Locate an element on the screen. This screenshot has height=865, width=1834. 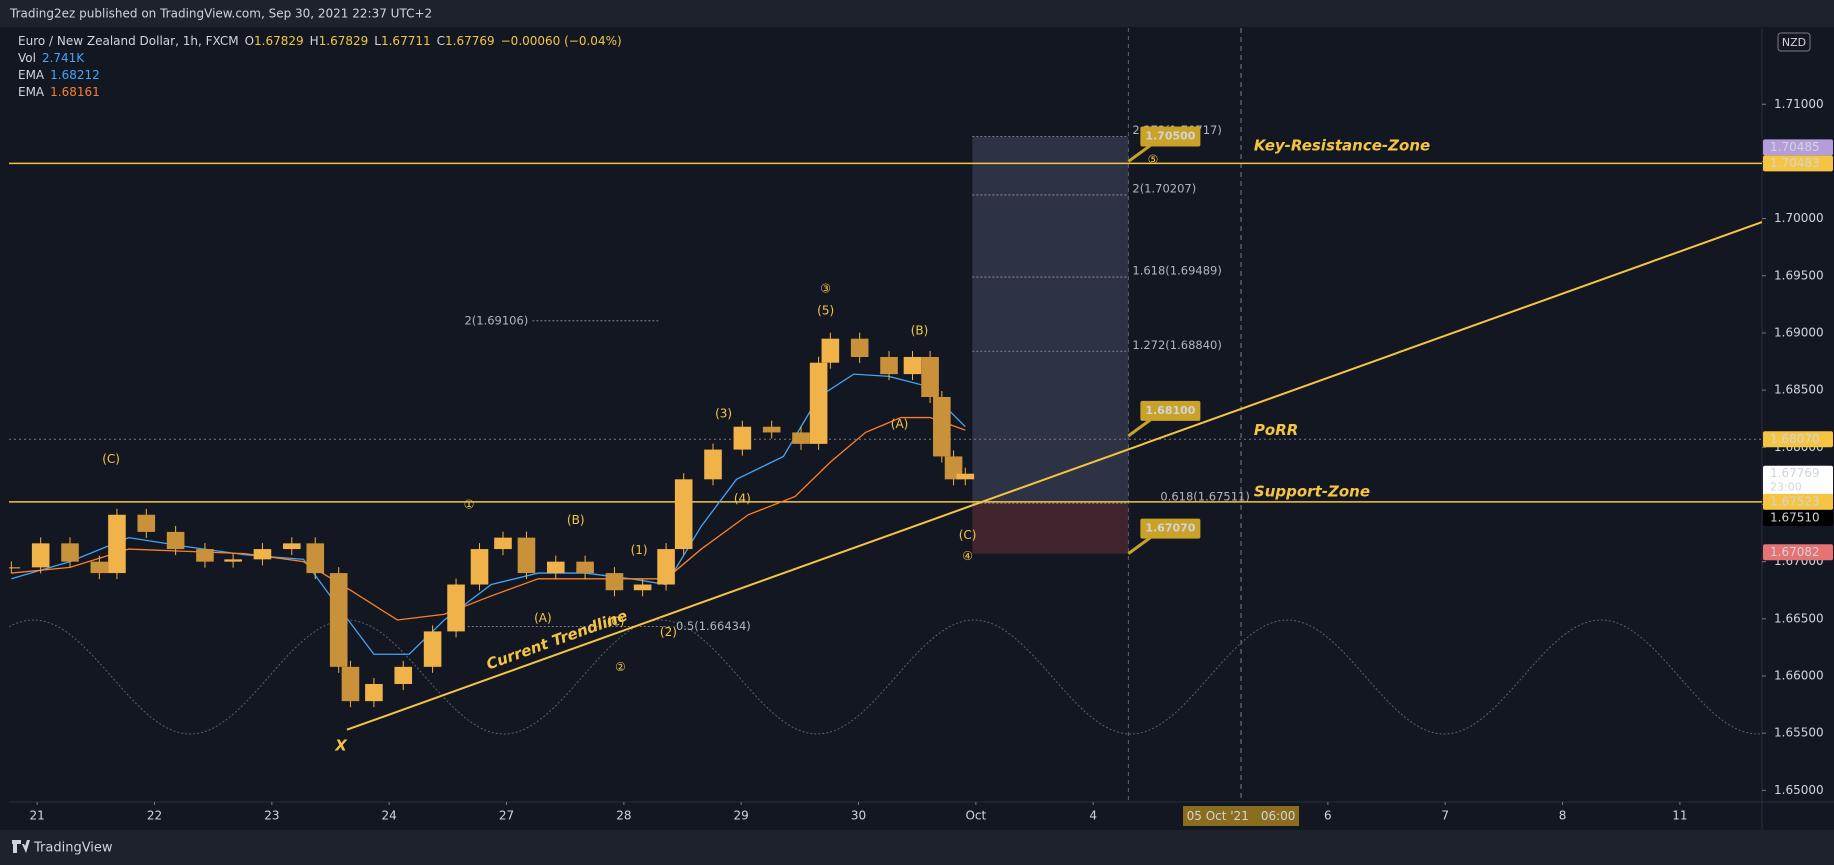
crosshair-label: 05 Oct '21 06:00 is located at coordinates (1241, 816).